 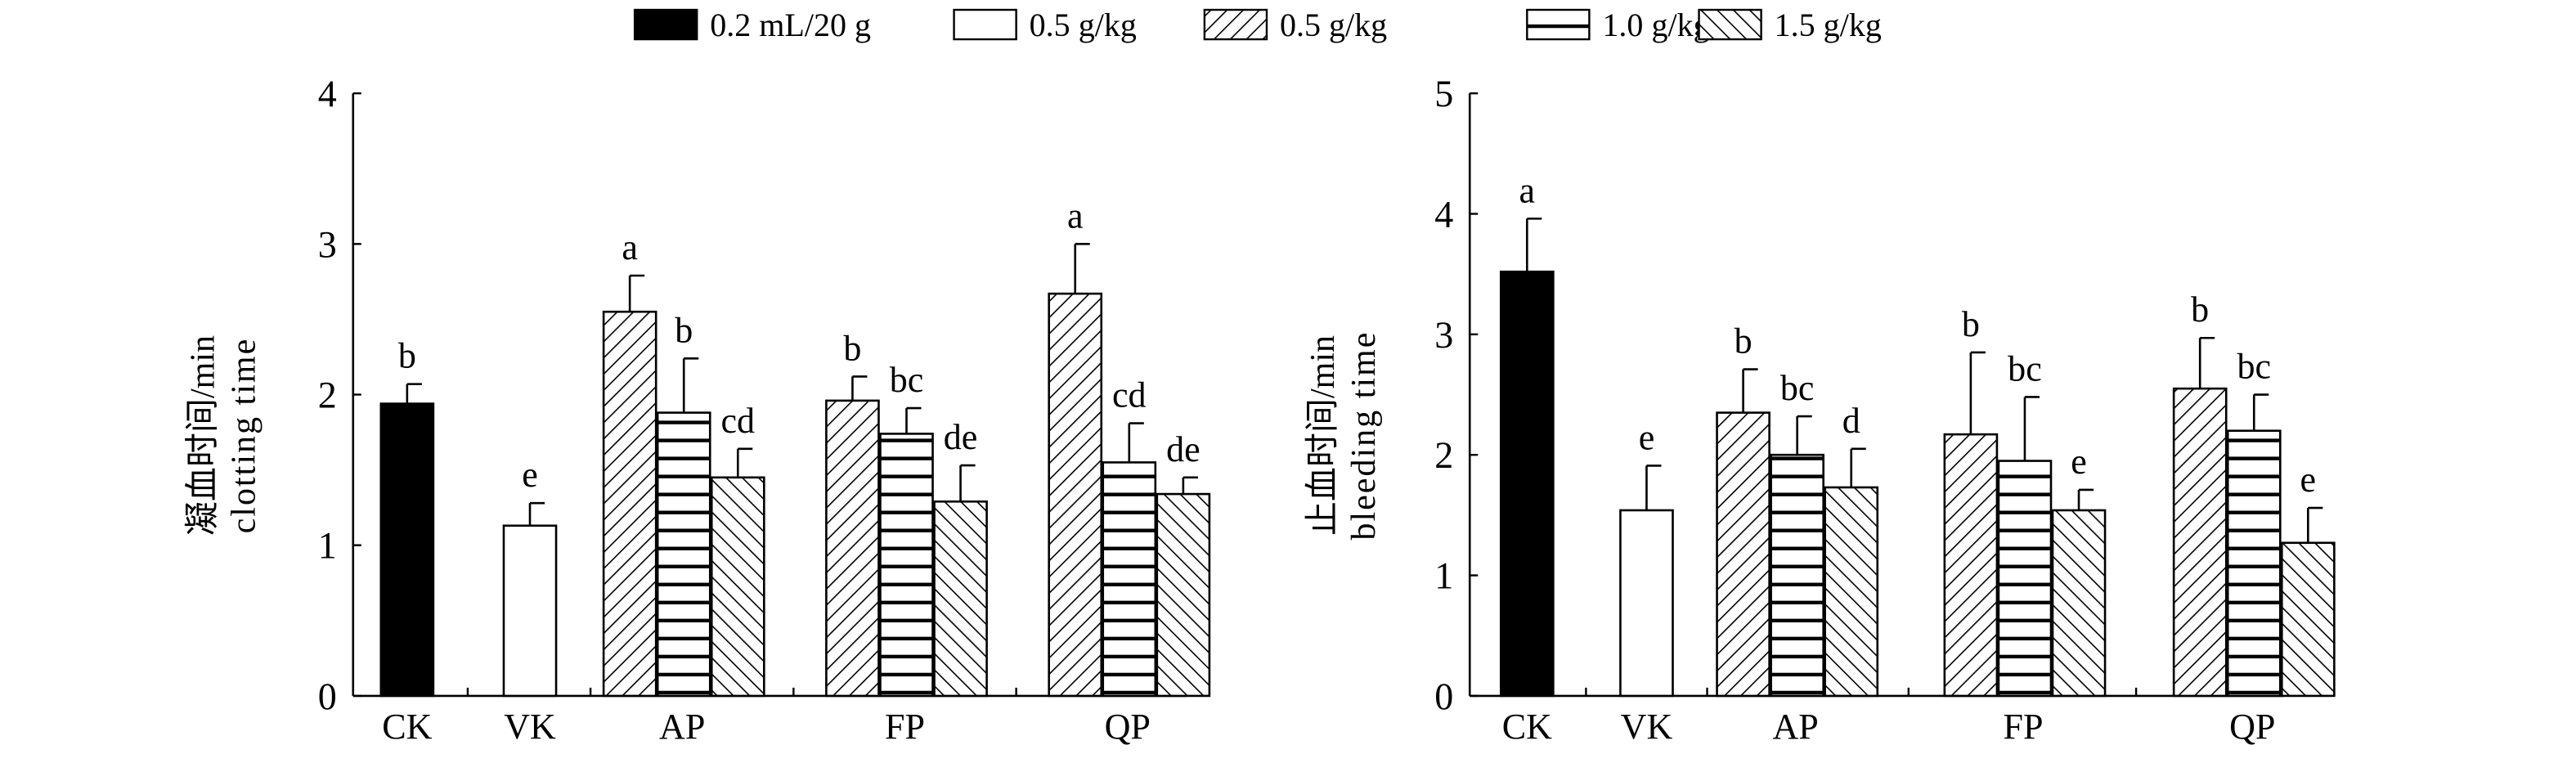 What do you see at coordinates (666, 24) in the screenshot?
I see `legend-swatch-solid` at bounding box center [666, 24].